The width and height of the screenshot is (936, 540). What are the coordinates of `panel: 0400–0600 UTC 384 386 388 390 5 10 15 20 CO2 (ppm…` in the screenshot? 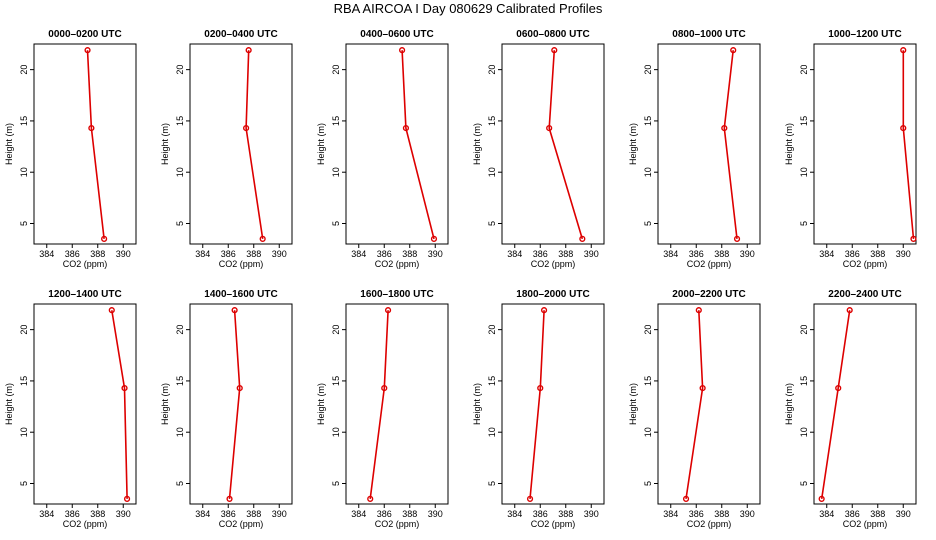 It's located at (382, 149).